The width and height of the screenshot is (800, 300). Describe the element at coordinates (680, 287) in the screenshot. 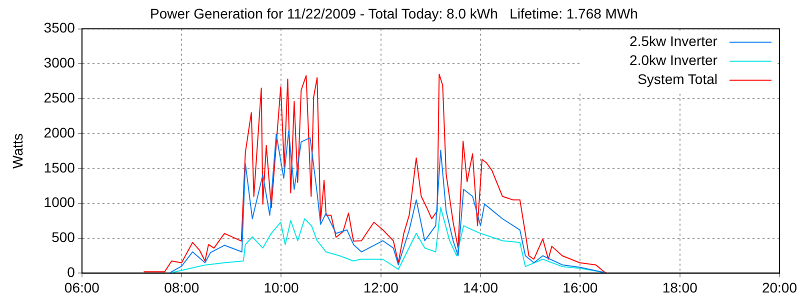

I see `x-tick-label: 18:00` at that location.